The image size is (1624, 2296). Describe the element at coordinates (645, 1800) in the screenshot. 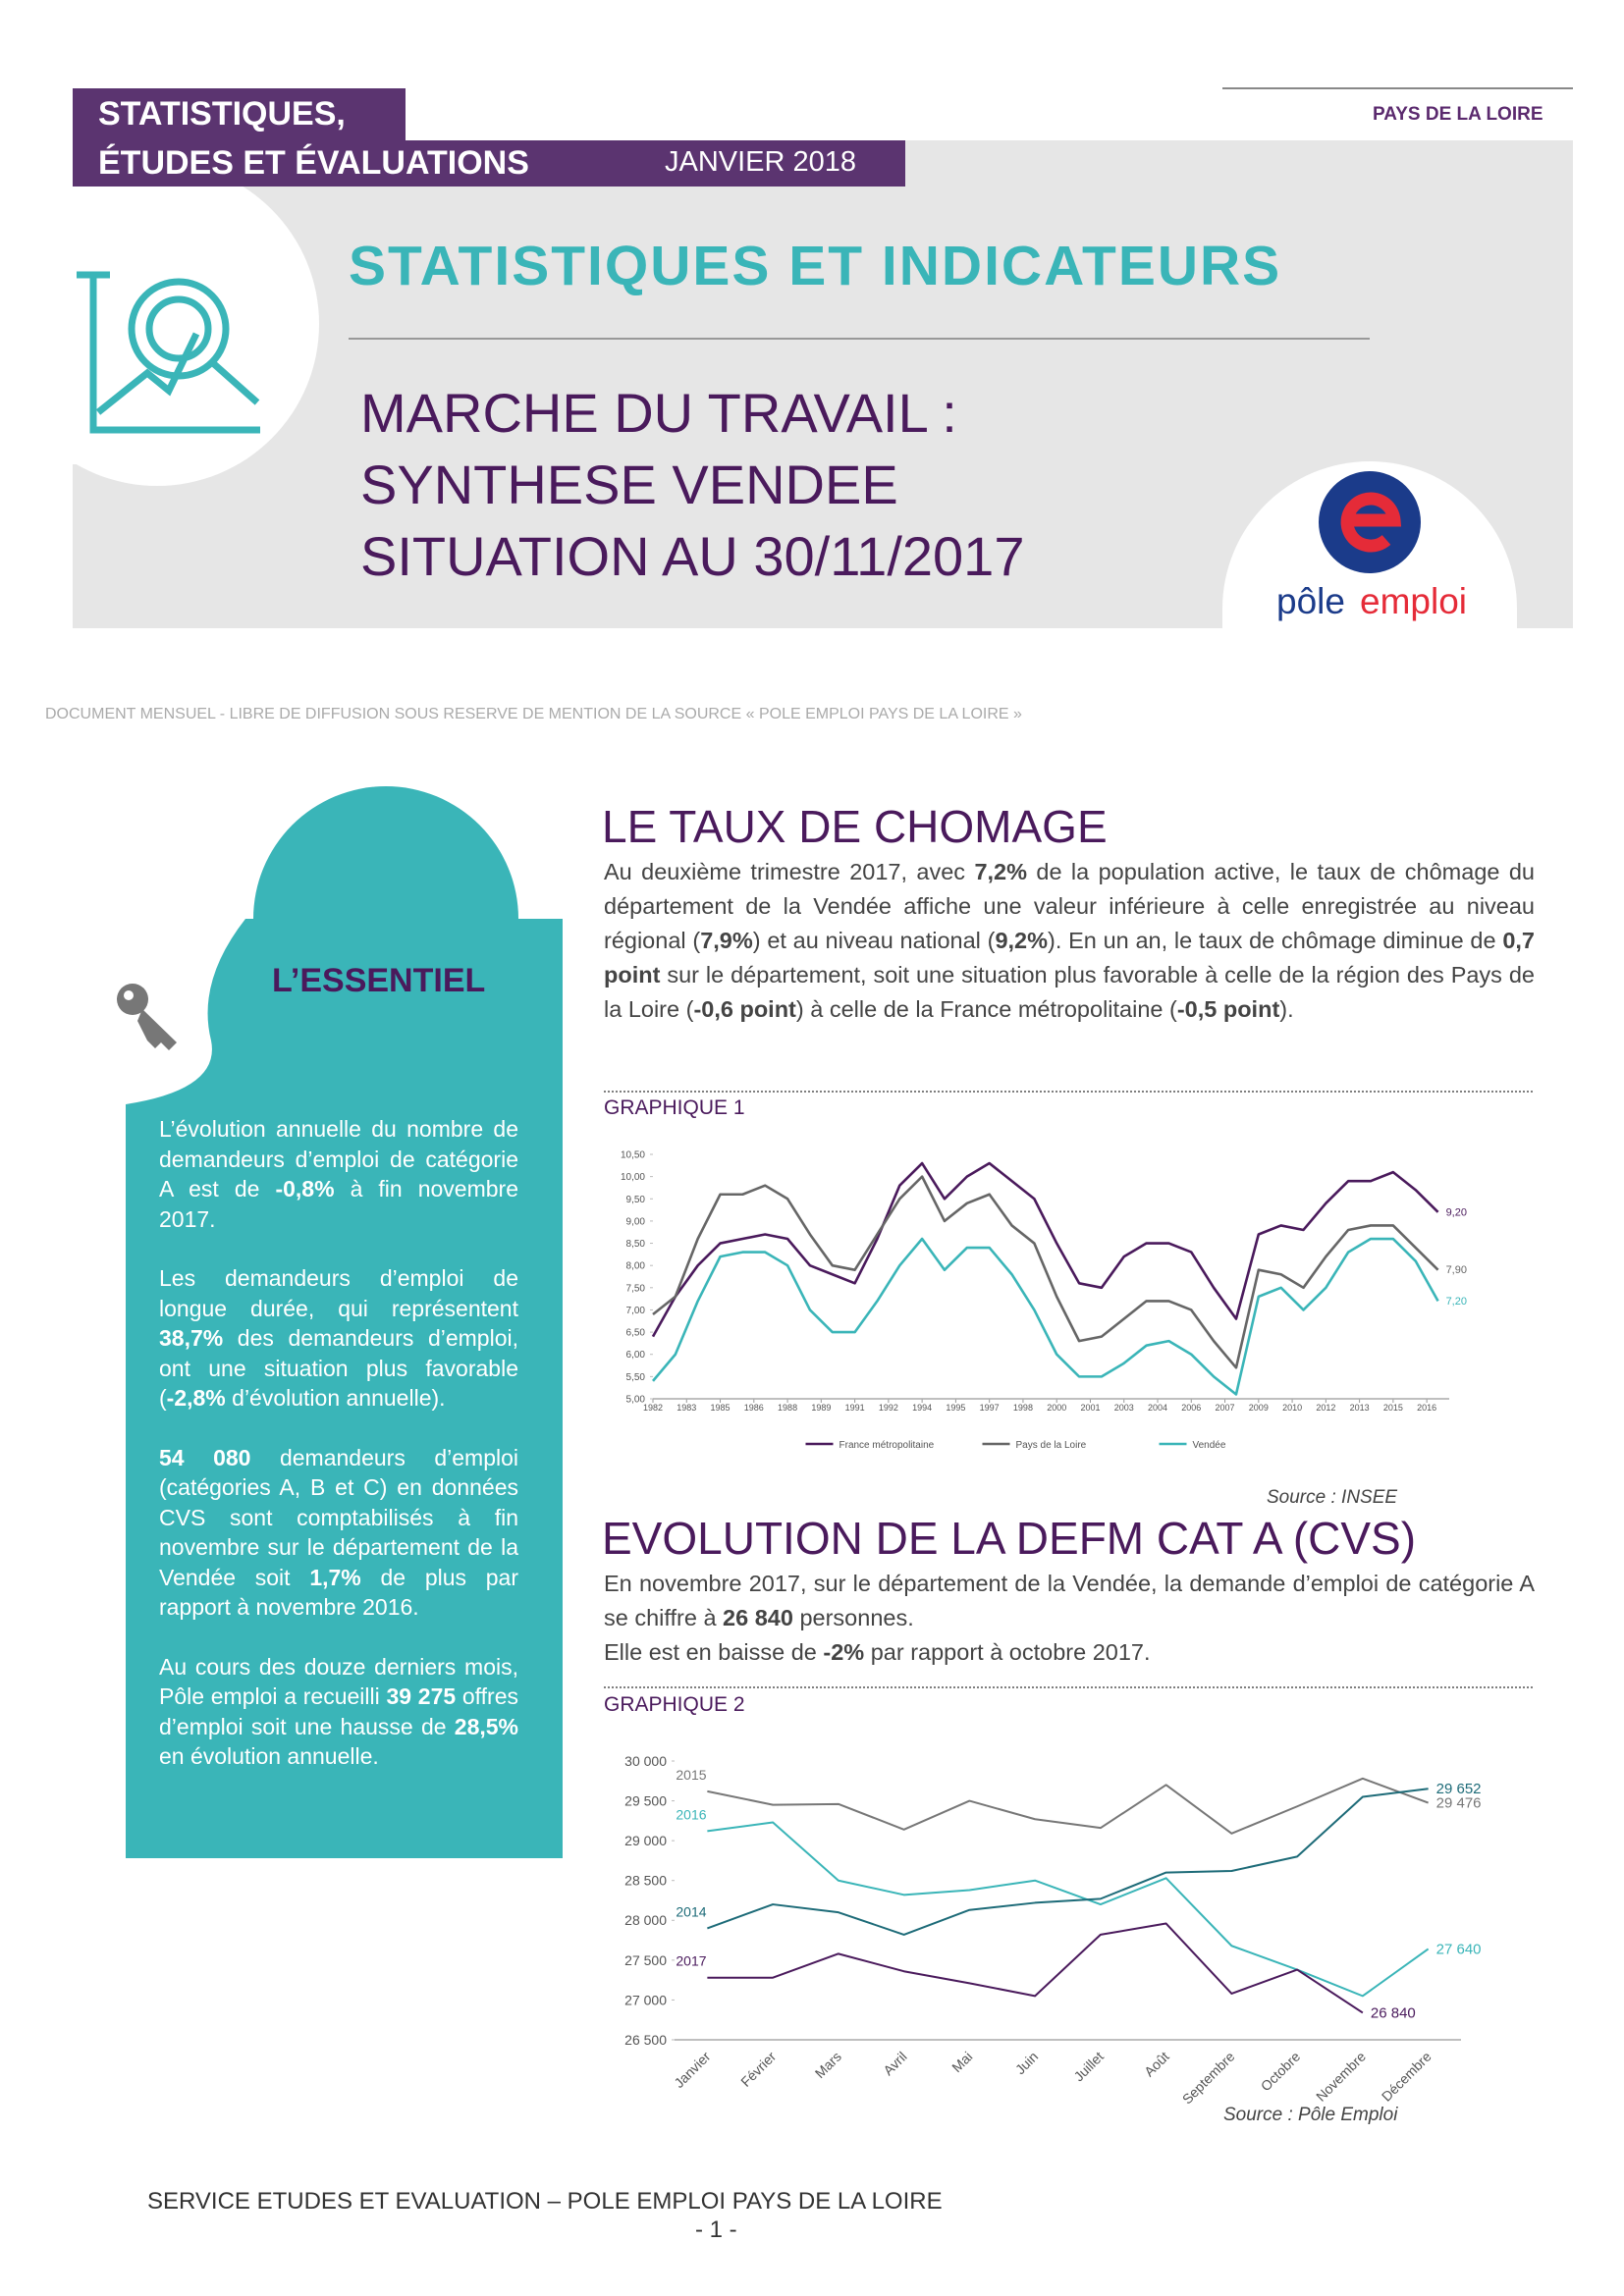

I see `y-tick-label: 29 500` at that location.